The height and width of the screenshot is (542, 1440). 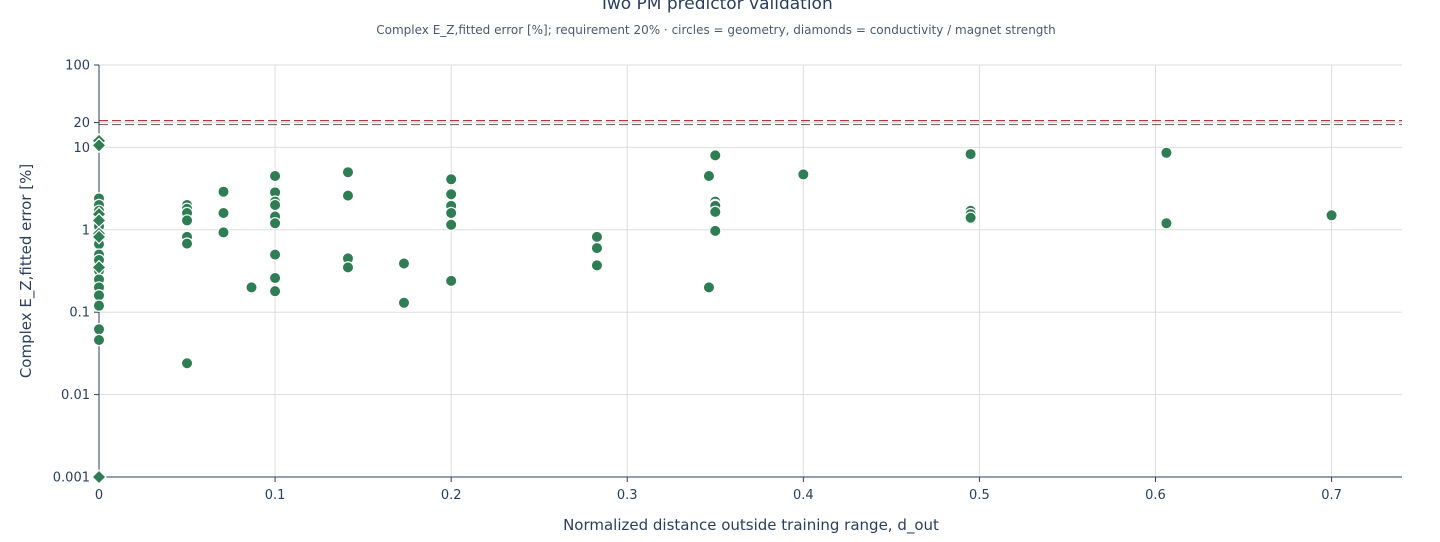 I want to click on y-tick-label: 1, so click(x=86, y=230).